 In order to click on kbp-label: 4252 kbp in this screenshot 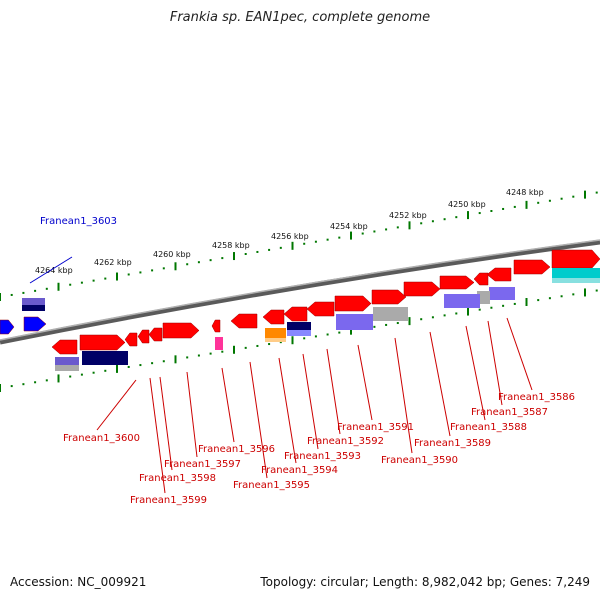, I will do `click(408, 215)`.